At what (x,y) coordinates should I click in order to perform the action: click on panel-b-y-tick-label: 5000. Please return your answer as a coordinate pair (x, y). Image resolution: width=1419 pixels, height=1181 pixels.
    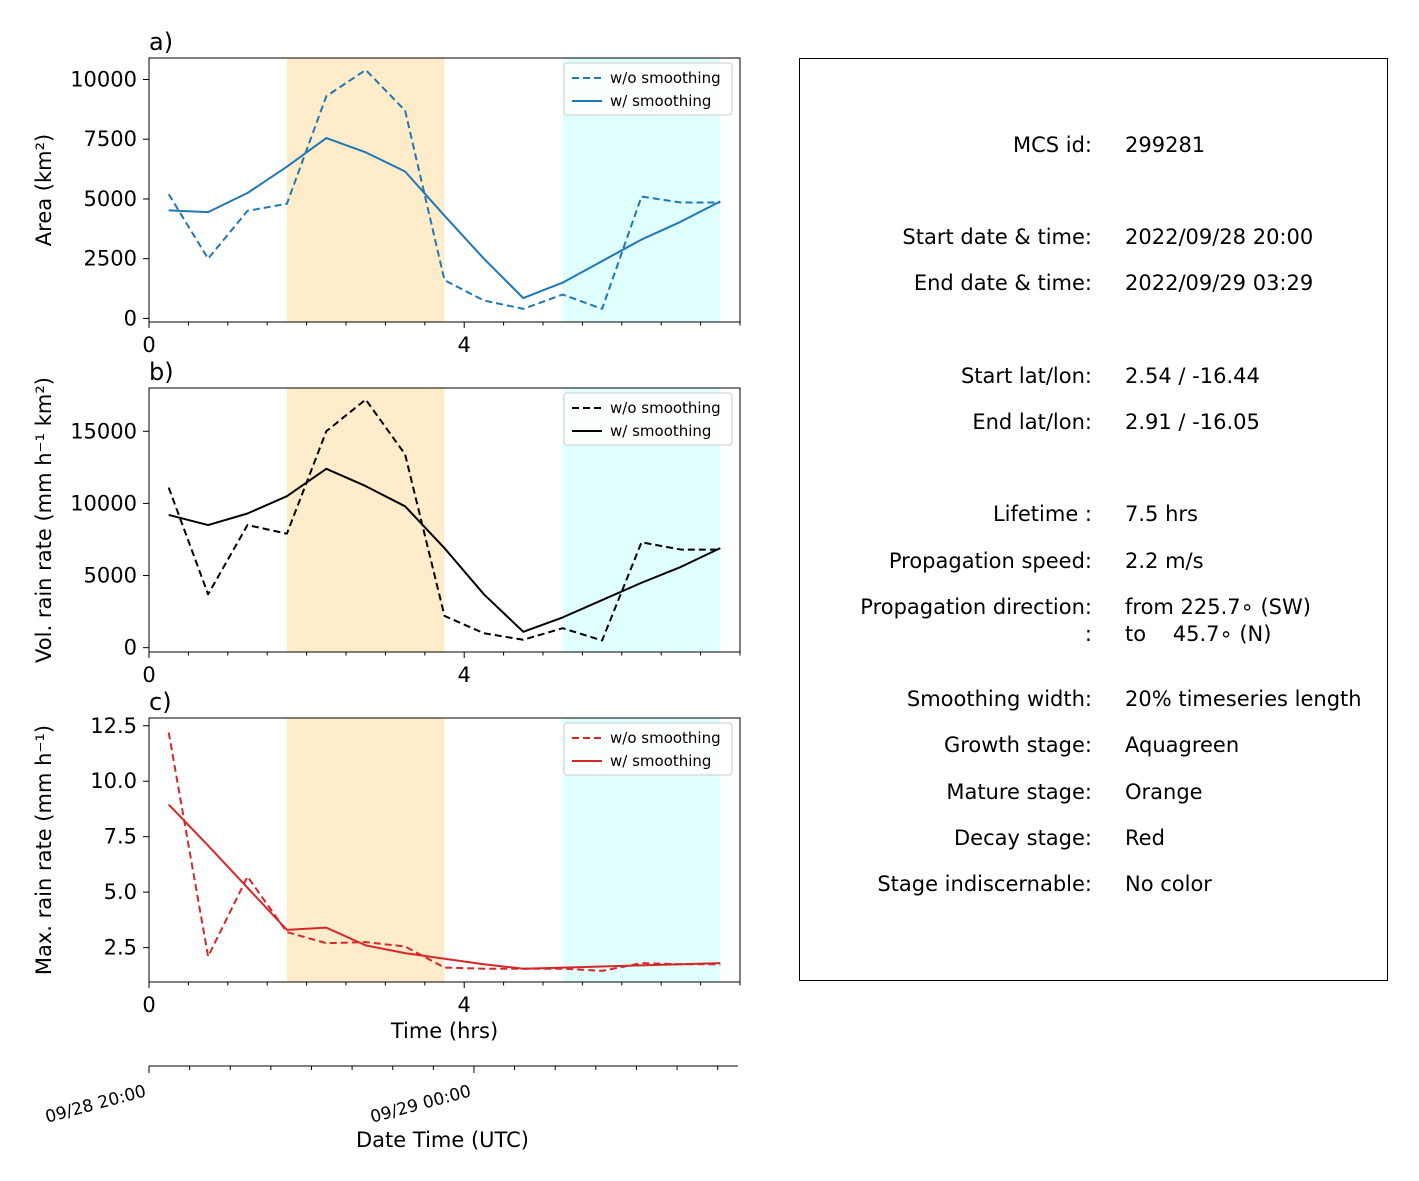
    Looking at the image, I should click on (110, 576).